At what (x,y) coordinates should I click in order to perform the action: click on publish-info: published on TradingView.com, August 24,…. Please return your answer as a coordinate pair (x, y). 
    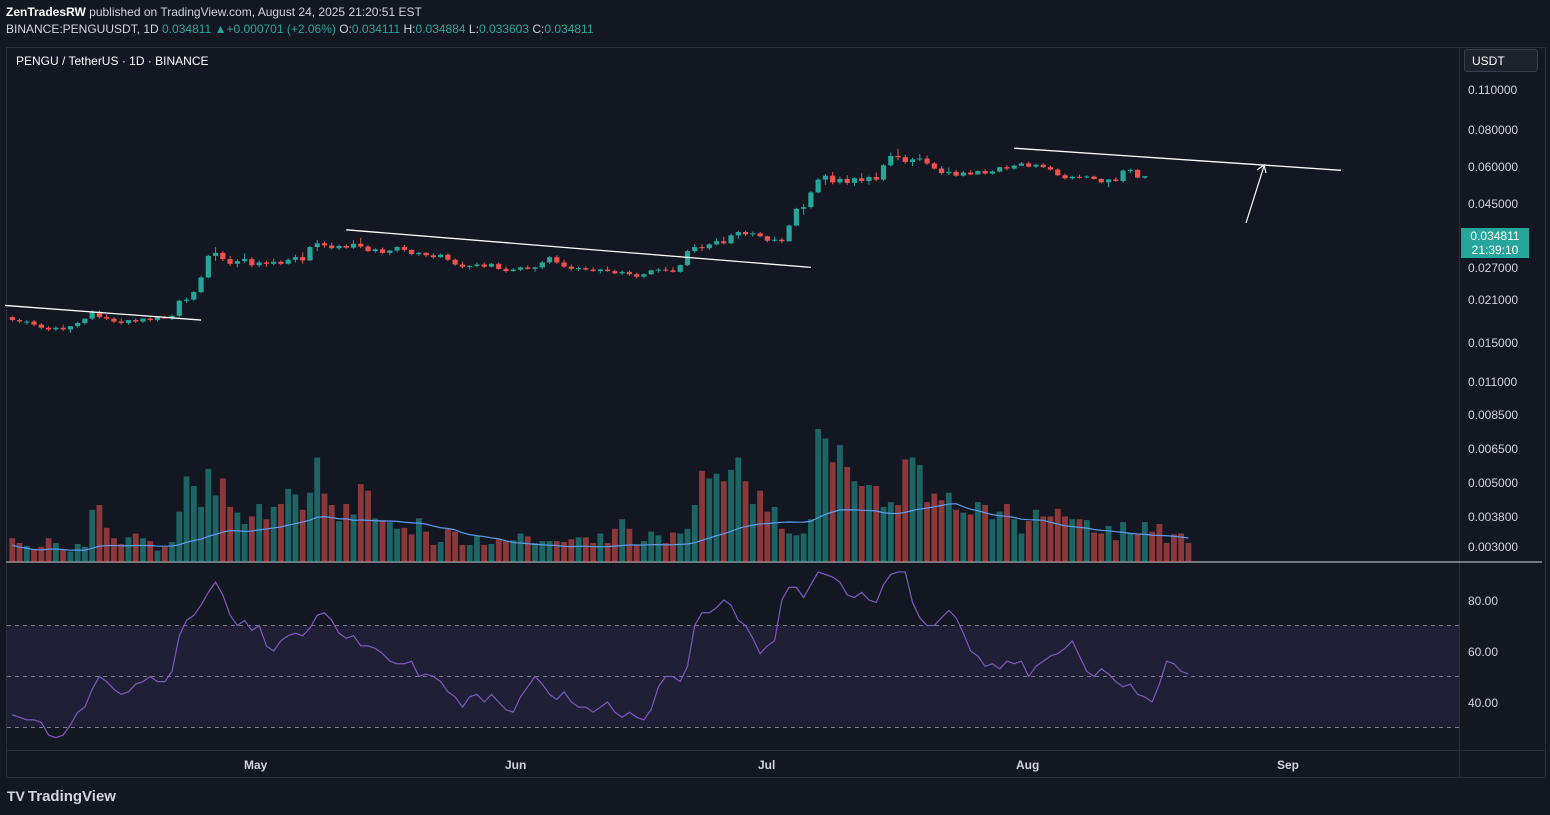
    Looking at the image, I should click on (253, 12).